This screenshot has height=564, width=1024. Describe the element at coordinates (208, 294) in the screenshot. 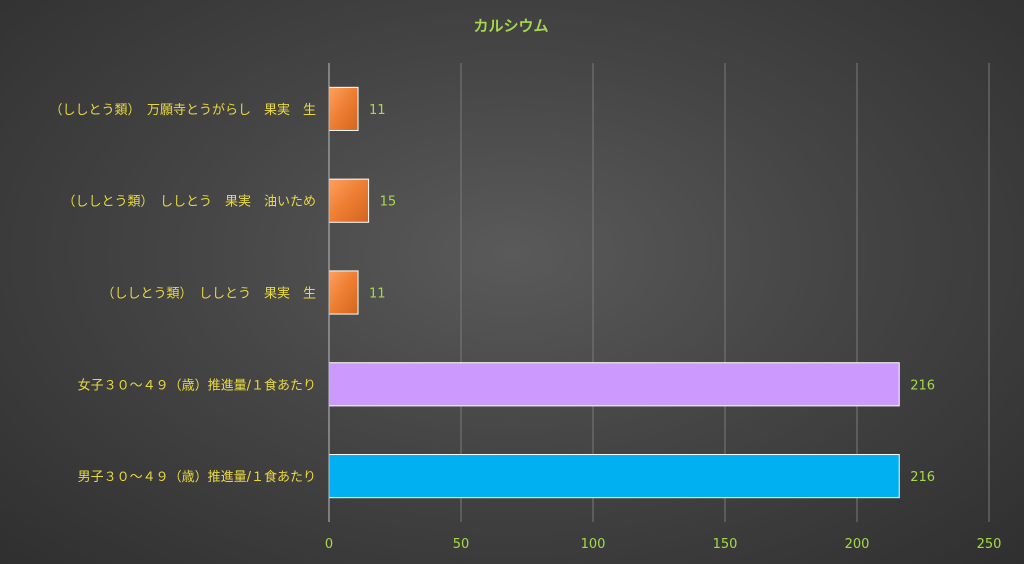

I see `category-label: （ししとう類） ししとう 果実 生` at that location.